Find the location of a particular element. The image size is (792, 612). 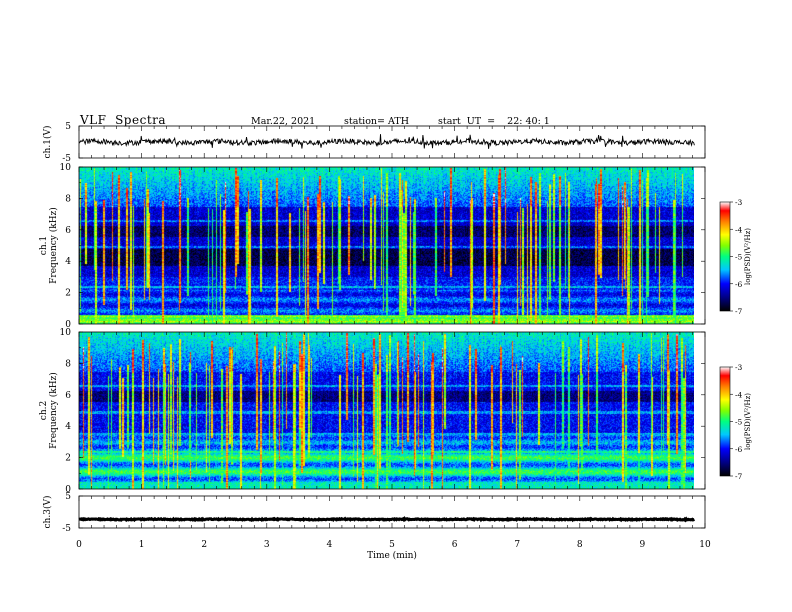

x-tick-label: 6 is located at coordinates (455, 545).